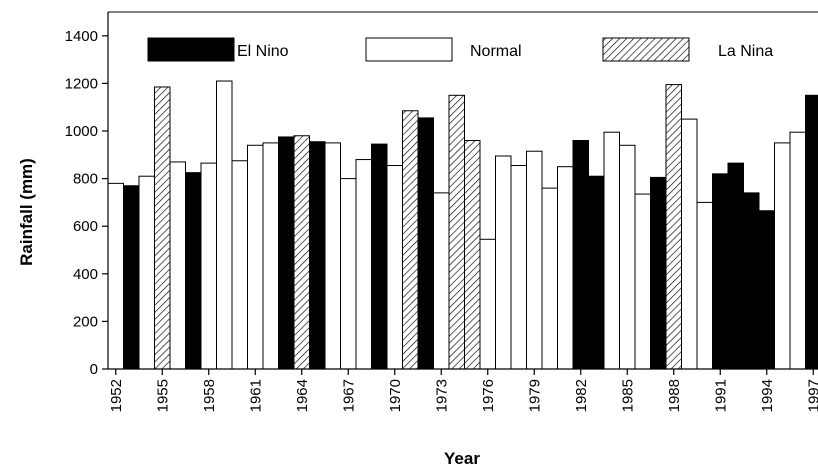 The image size is (818, 473). Describe the element at coordinates (425, 243) in the screenshot. I see `bar-1972-el-nino` at that location.